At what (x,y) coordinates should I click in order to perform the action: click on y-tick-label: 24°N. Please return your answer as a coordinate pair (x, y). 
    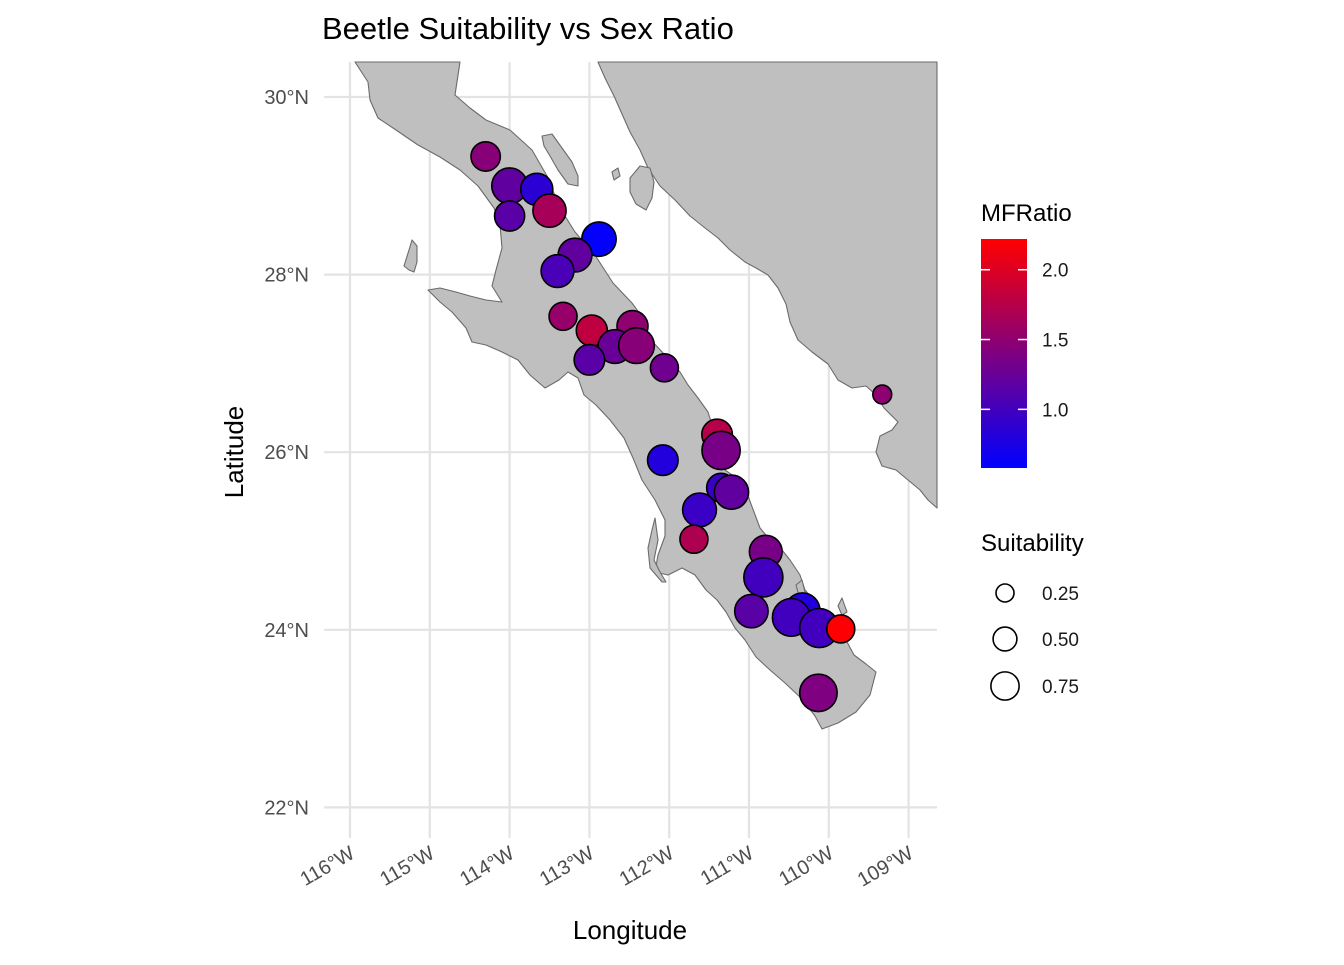
    Looking at the image, I should click on (286, 631).